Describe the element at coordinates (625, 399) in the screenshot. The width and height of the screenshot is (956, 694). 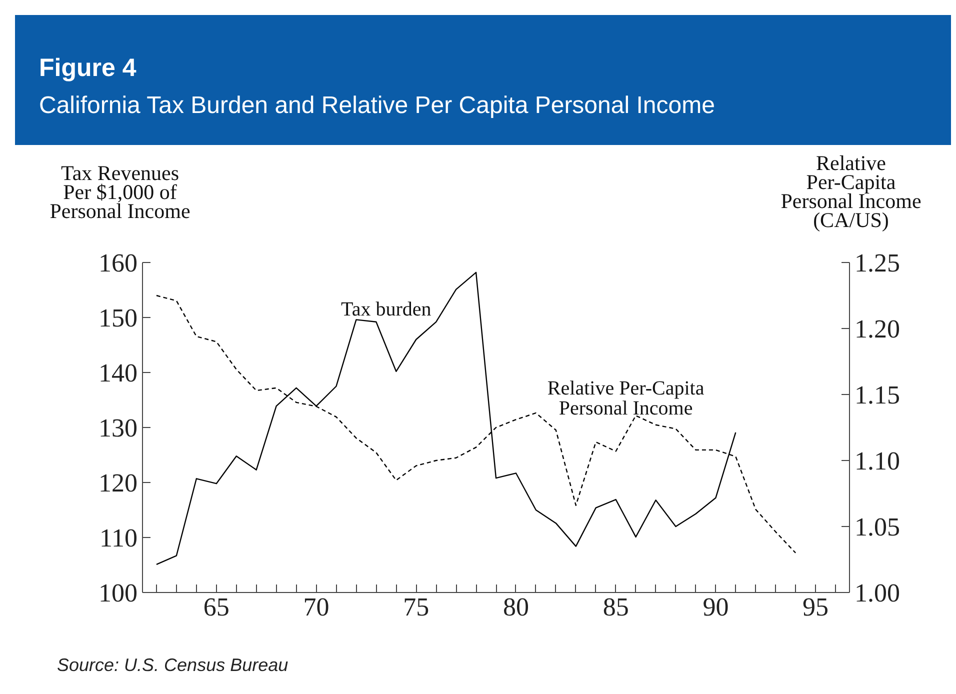
I see `series-label: Relative Per-Capita Personal Income` at that location.